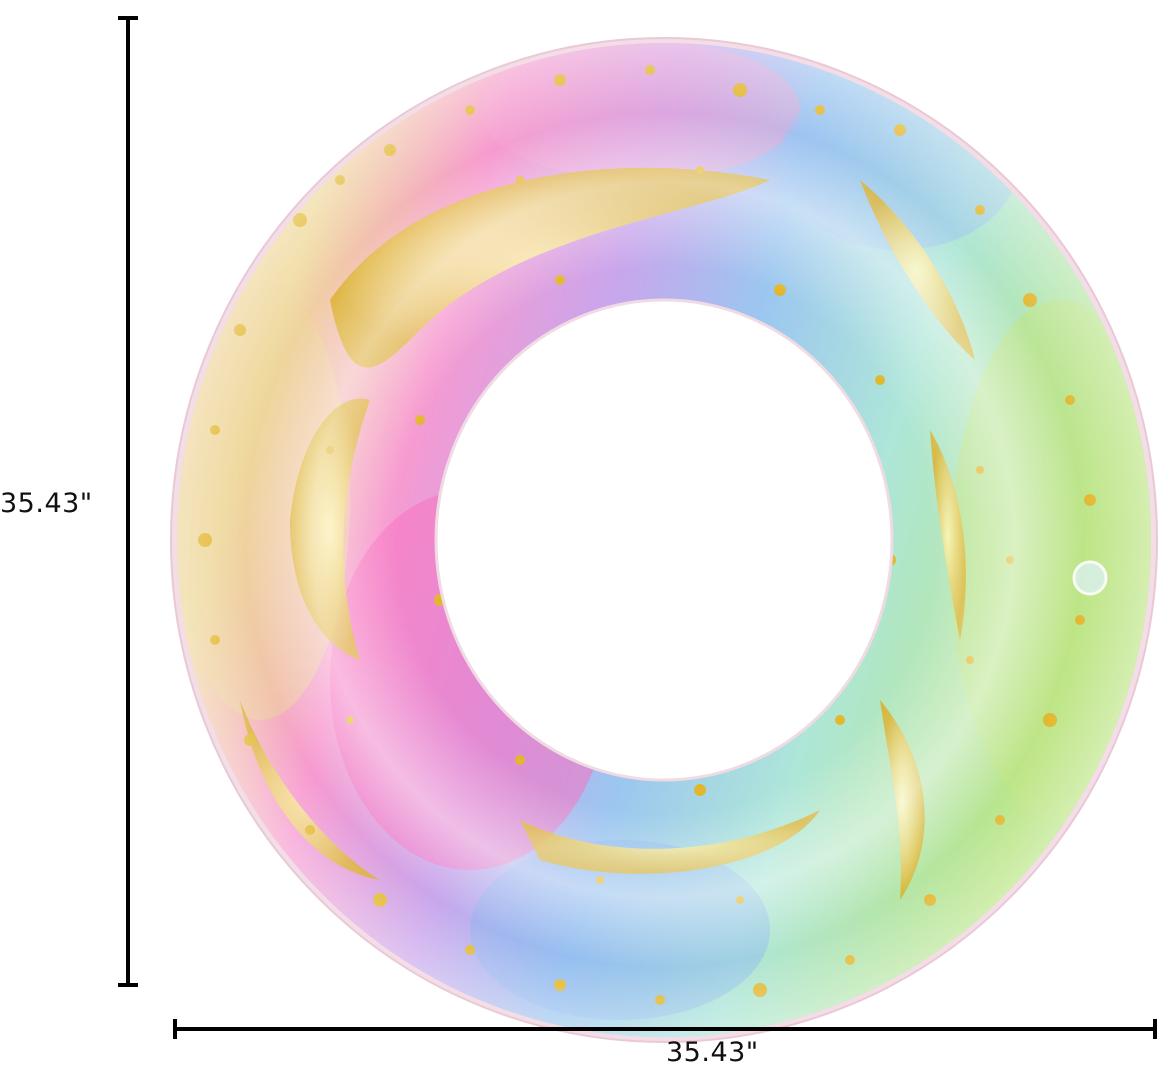 Image resolution: width=1174 pixels, height=1077 pixels. I want to click on height-label: 35.43", so click(46, 503).